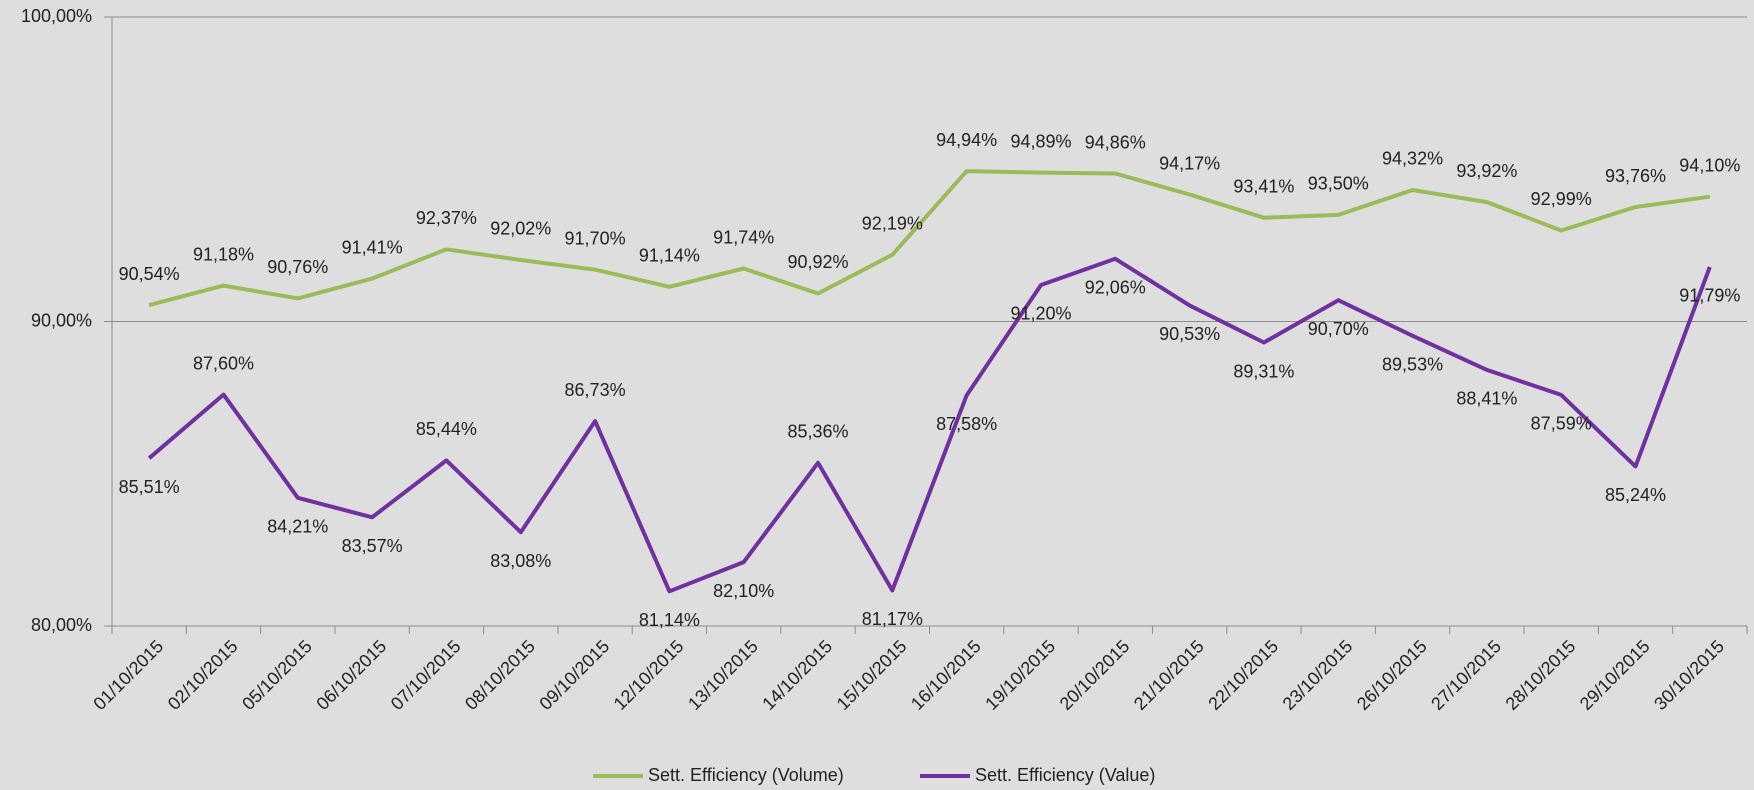 The height and width of the screenshot is (790, 1754). Describe the element at coordinates (1561, 199) in the screenshot. I see `data-label: 92,99%` at that location.